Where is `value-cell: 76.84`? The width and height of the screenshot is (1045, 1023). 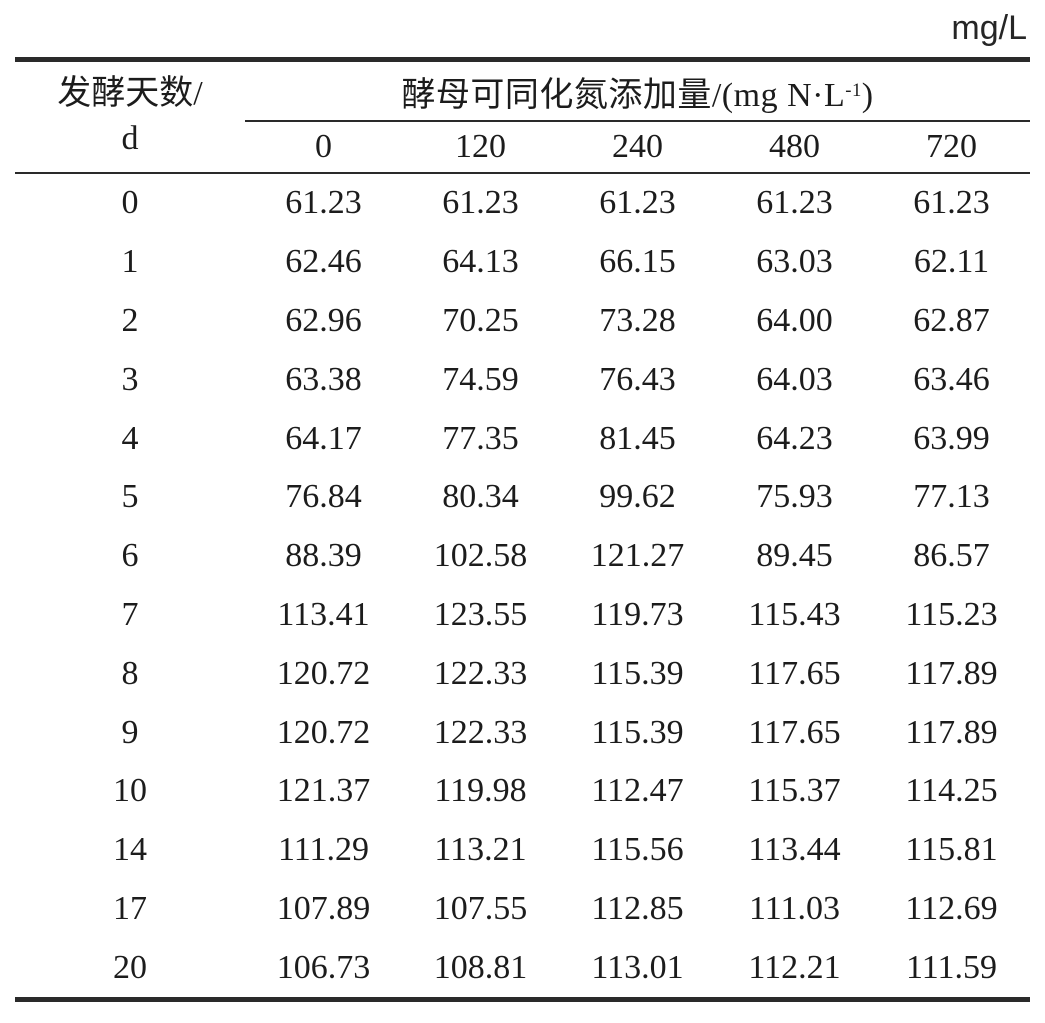 value-cell: 76.84 is located at coordinates (323, 497).